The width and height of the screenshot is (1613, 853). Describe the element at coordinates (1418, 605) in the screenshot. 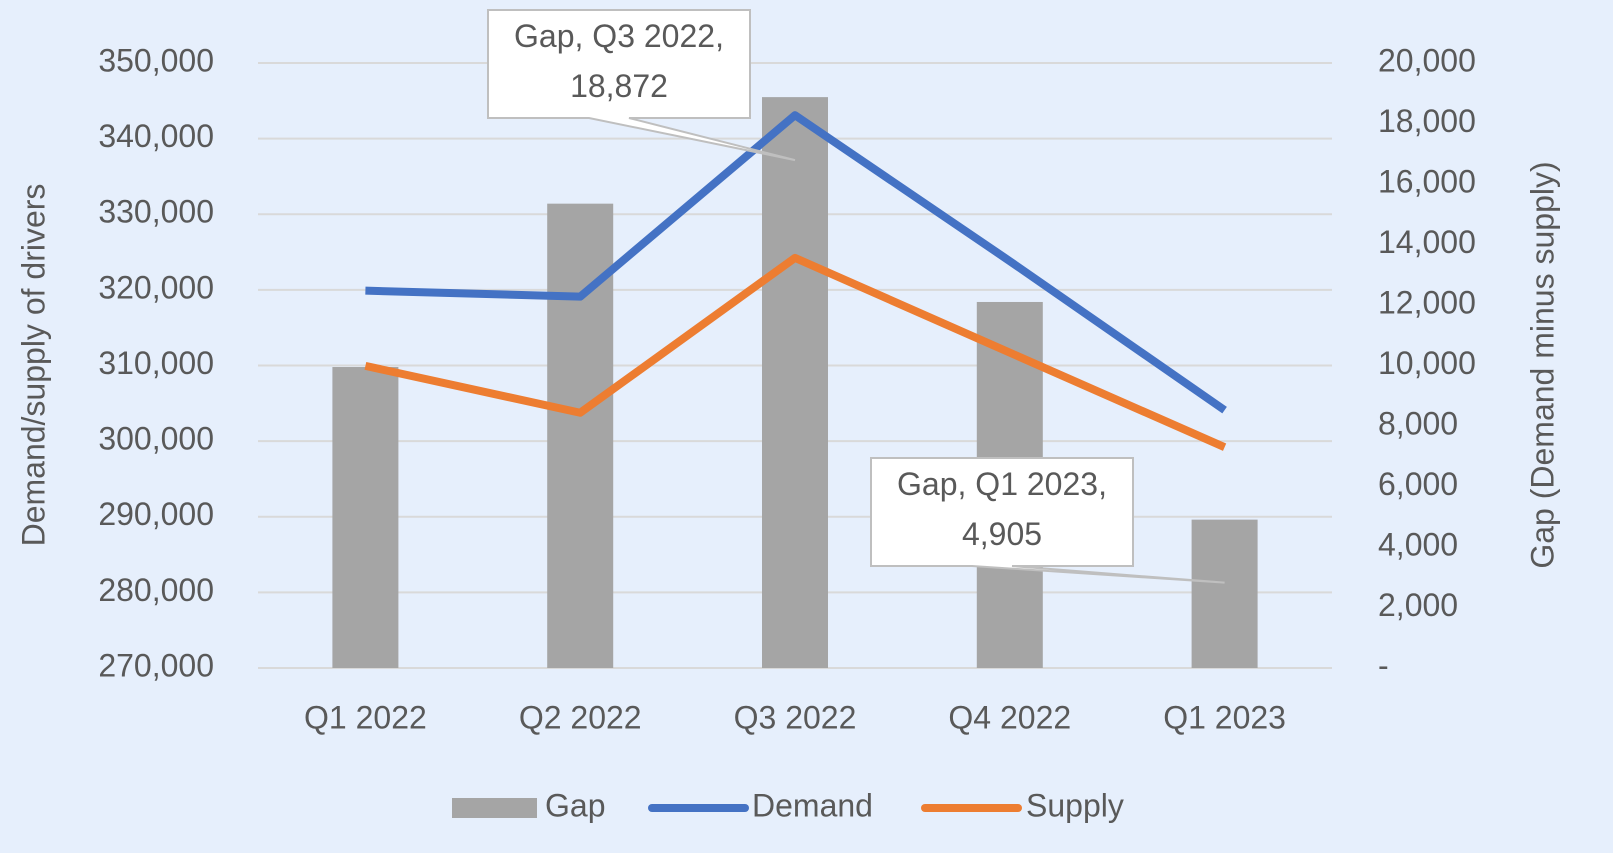

I see `y2-tick-label: 2,000` at that location.